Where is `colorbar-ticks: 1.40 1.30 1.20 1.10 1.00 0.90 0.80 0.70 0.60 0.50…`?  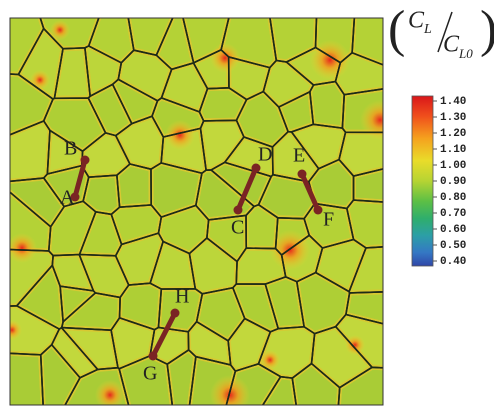 colorbar-ticks: 1.40 1.30 1.20 1.10 1.00 0.90 0.80 0.70 0.60 0.50… is located at coordinates (449, 182).